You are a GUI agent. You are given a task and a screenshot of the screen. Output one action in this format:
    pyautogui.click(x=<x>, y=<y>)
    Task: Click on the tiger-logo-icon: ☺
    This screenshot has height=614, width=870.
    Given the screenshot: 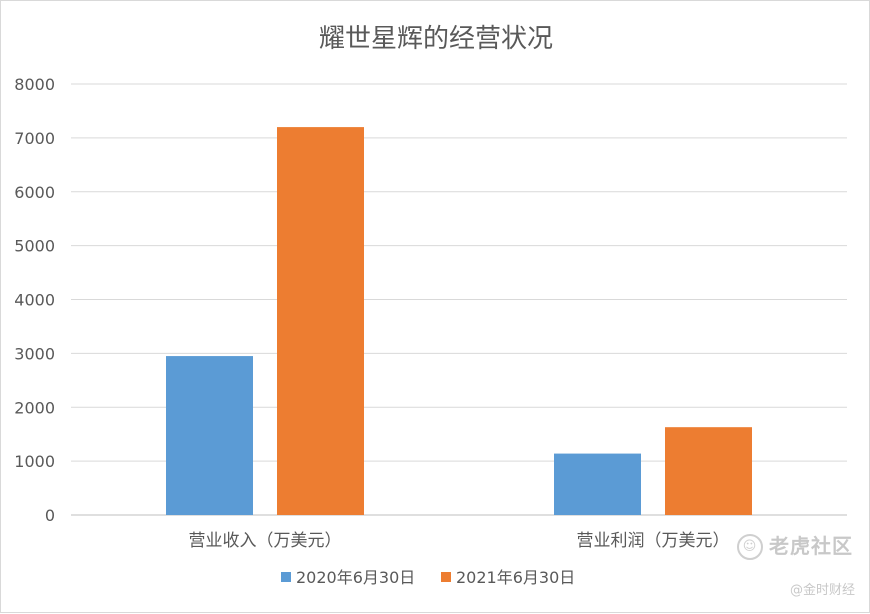 What is the action you would take?
    pyautogui.click(x=750, y=547)
    